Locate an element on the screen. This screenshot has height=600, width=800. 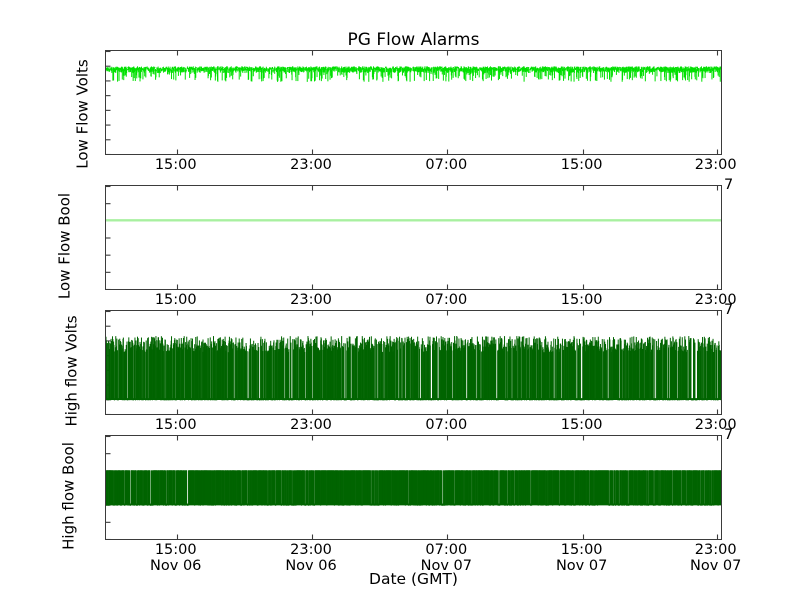
plot-area-low-flow-volts is located at coordinates (413, 102).